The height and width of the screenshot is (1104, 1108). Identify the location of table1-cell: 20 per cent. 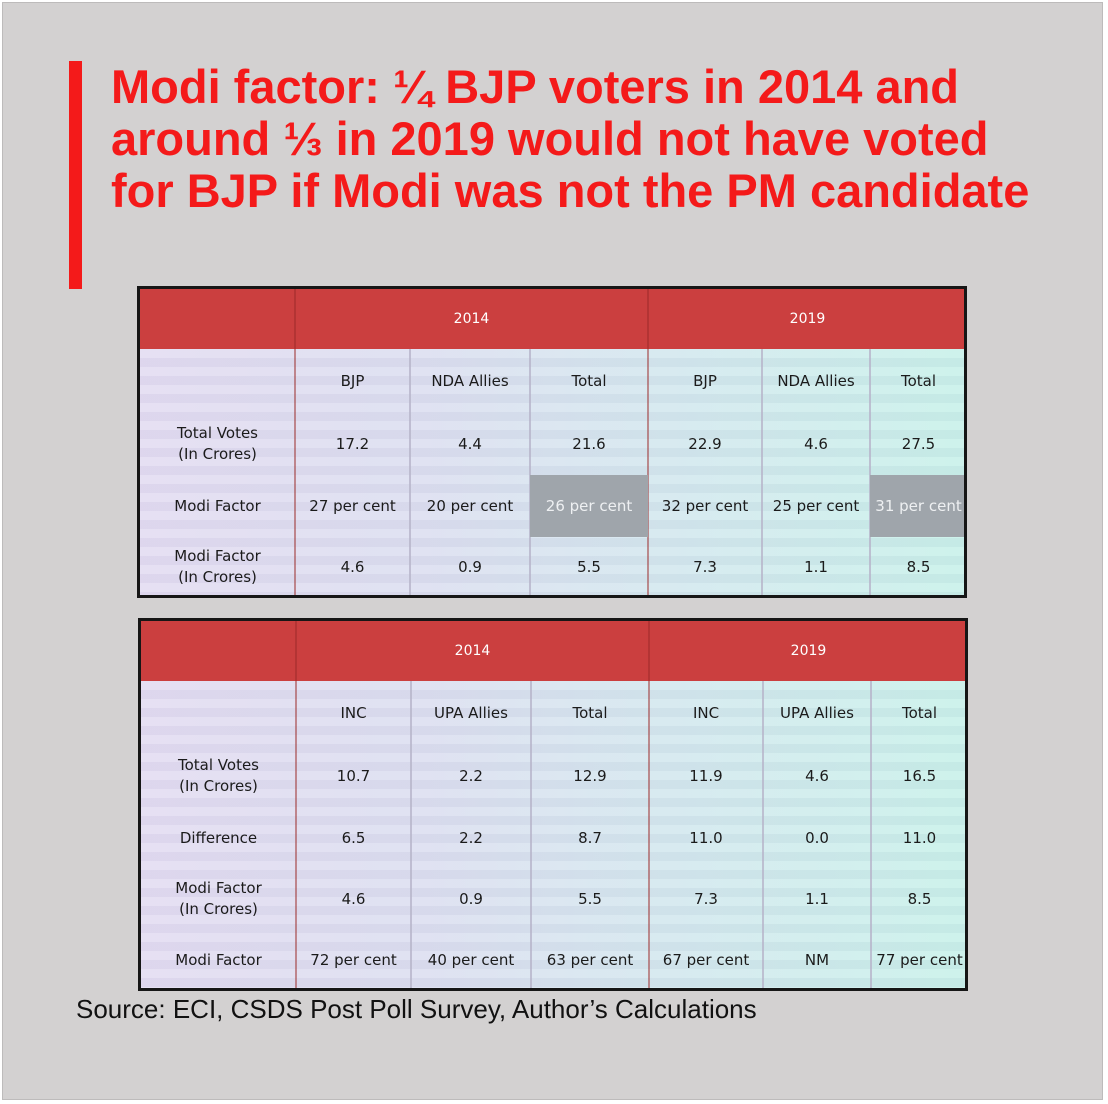
(470, 505).